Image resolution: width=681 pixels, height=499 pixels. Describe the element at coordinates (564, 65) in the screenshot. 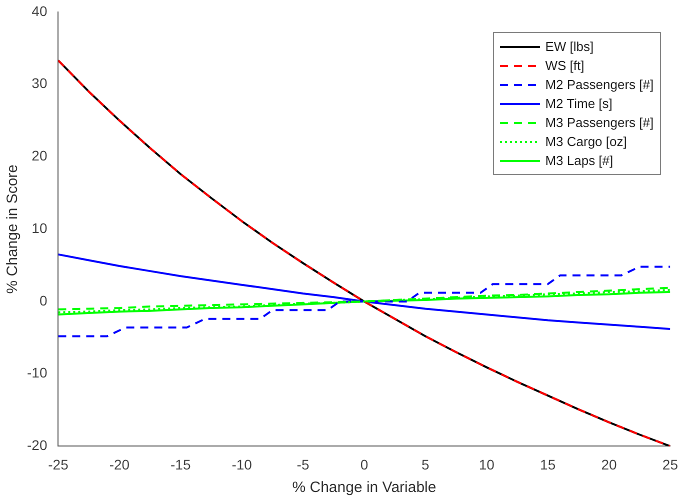

I see `legend-label: WS [ft]` at that location.